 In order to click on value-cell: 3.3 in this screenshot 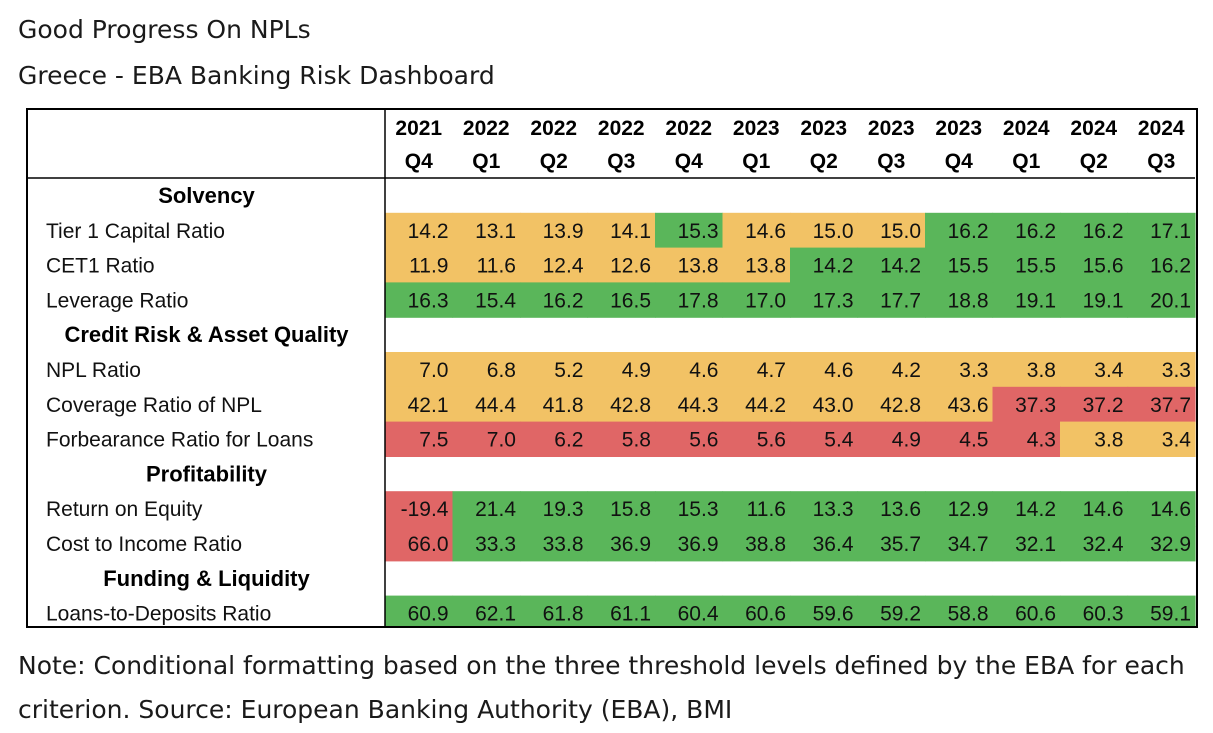, I will do `click(1176, 370)`.